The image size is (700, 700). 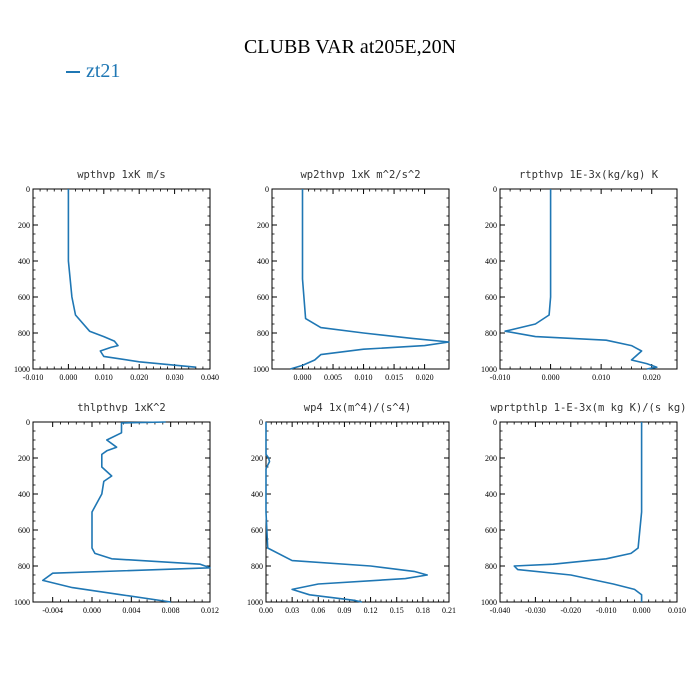 What do you see at coordinates (52, 610) in the screenshot?
I see `x-tick-label: -0.004` at bounding box center [52, 610].